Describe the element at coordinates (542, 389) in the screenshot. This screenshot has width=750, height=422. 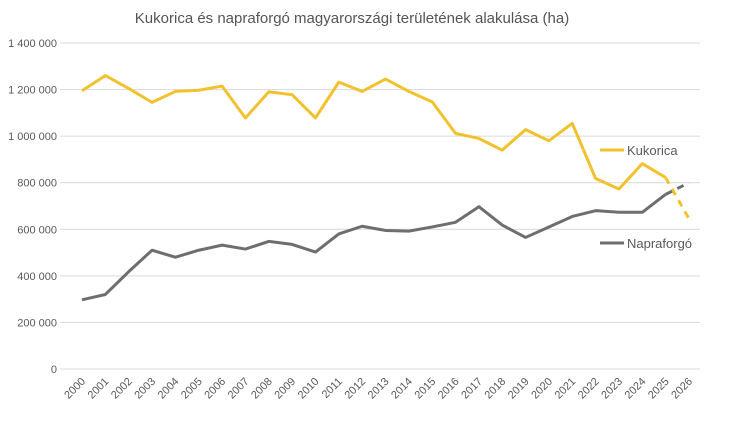
I see `x-tick-label: 2020` at that location.